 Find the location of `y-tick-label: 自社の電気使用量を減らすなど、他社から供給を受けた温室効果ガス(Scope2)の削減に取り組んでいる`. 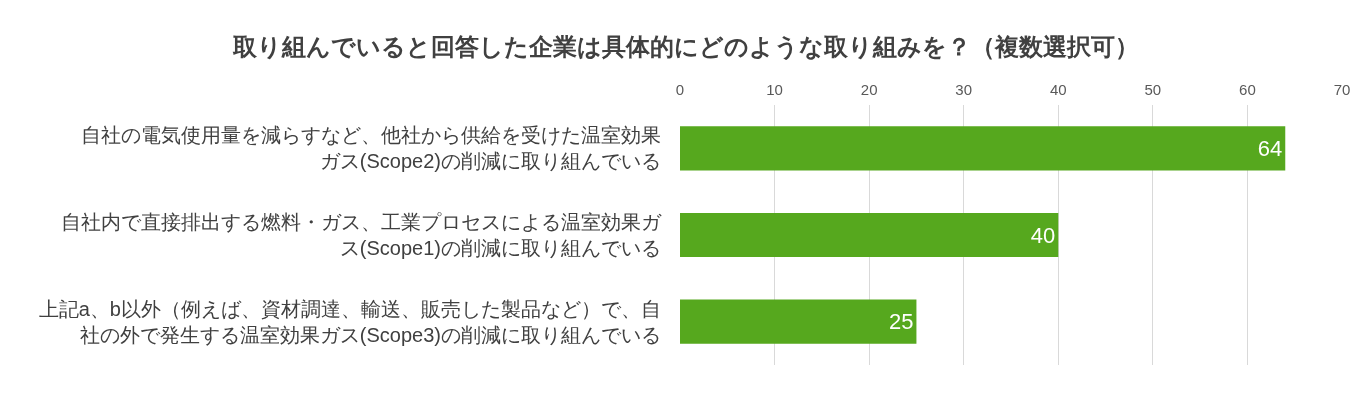

y-tick-label: 自社の電気使用量を減らすなど、他社から供給を受けた温室効果ガス(Scope2)の削減に取り組んでいる is located at coordinates (371, 148).